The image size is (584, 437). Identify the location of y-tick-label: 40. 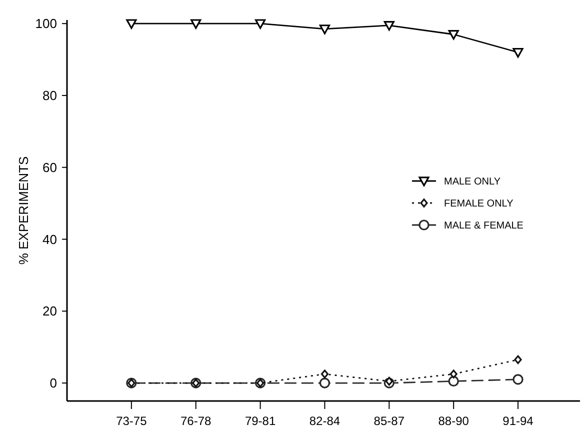
(49, 239).